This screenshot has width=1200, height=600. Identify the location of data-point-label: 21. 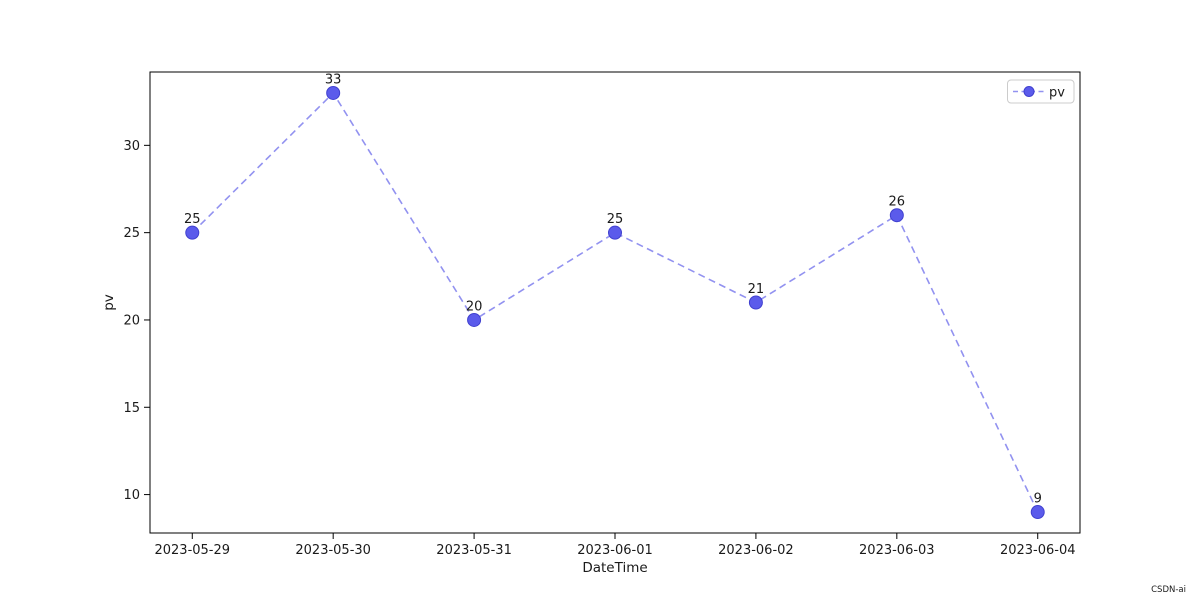
(756, 289).